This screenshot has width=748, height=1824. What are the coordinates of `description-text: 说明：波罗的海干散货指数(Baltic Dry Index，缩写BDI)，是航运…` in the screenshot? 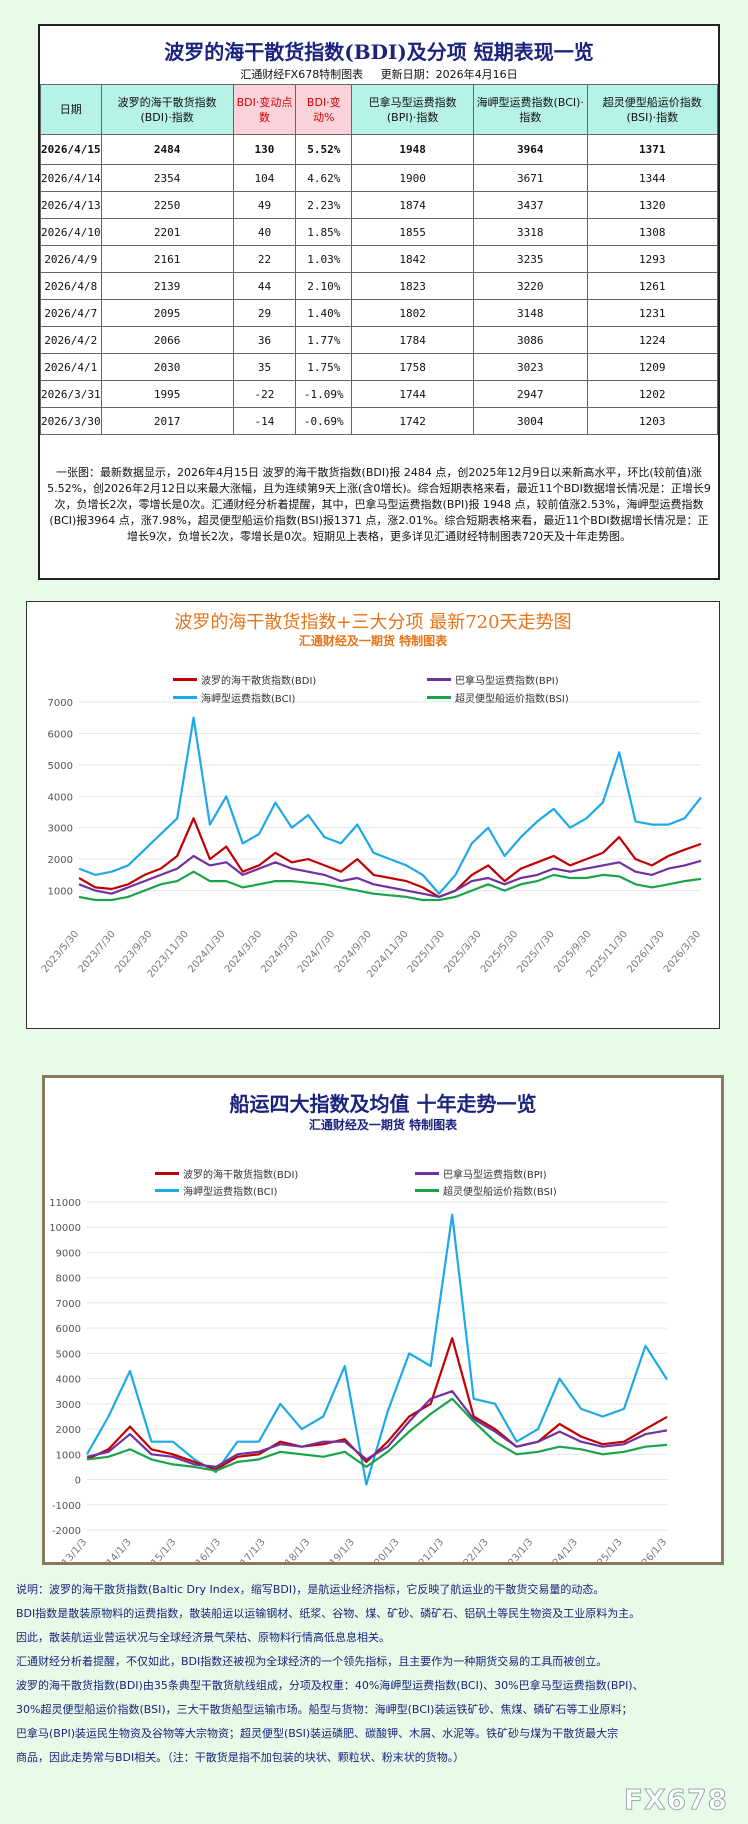 It's located at (330, 1673).